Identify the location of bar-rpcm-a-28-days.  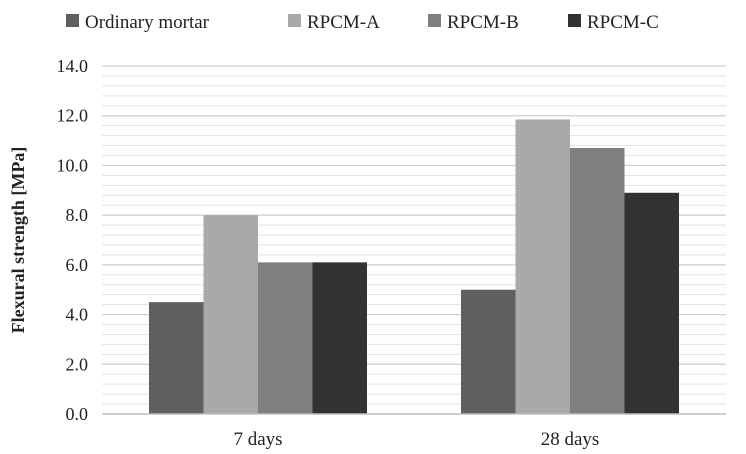
(542, 266).